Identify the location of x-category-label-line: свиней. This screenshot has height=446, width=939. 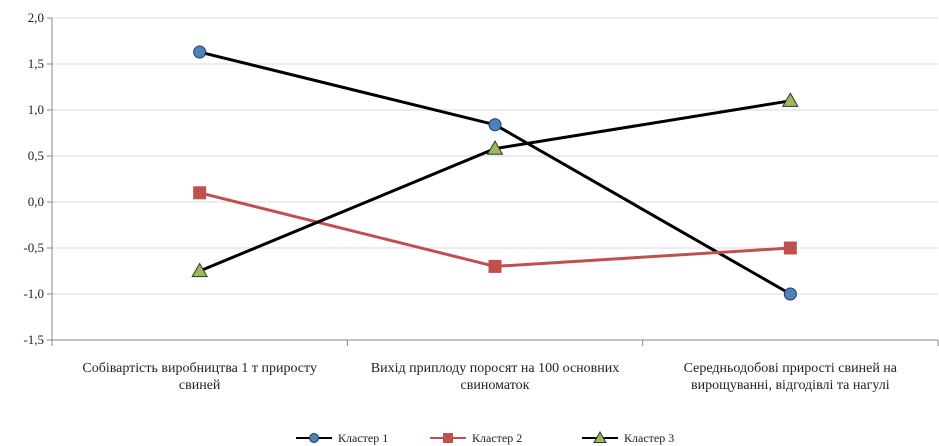
(200, 385).